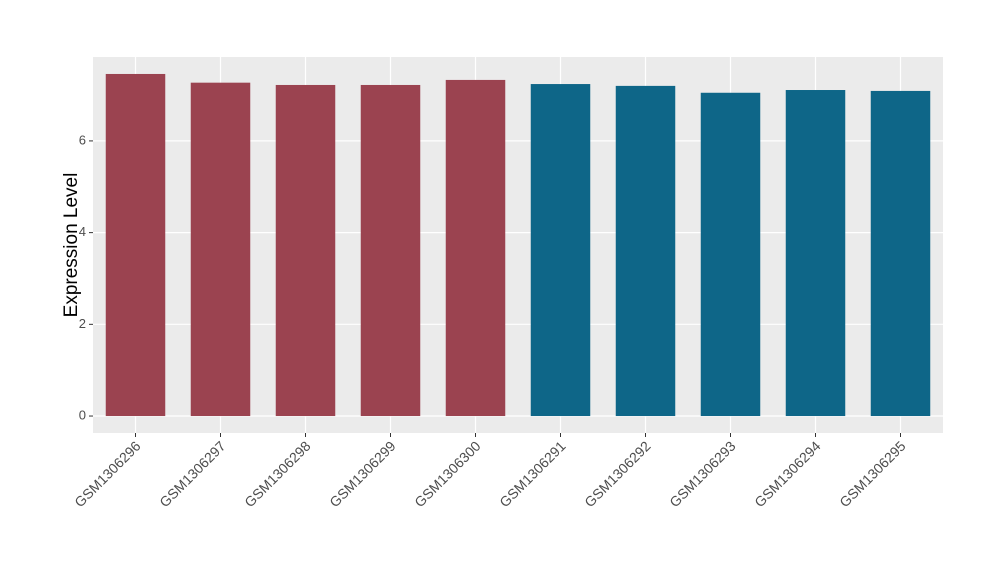 This screenshot has width=1000, height=580. What do you see at coordinates (277, 474) in the screenshot?
I see `x-tick-label: GSM1306298` at bounding box center [277, 474].